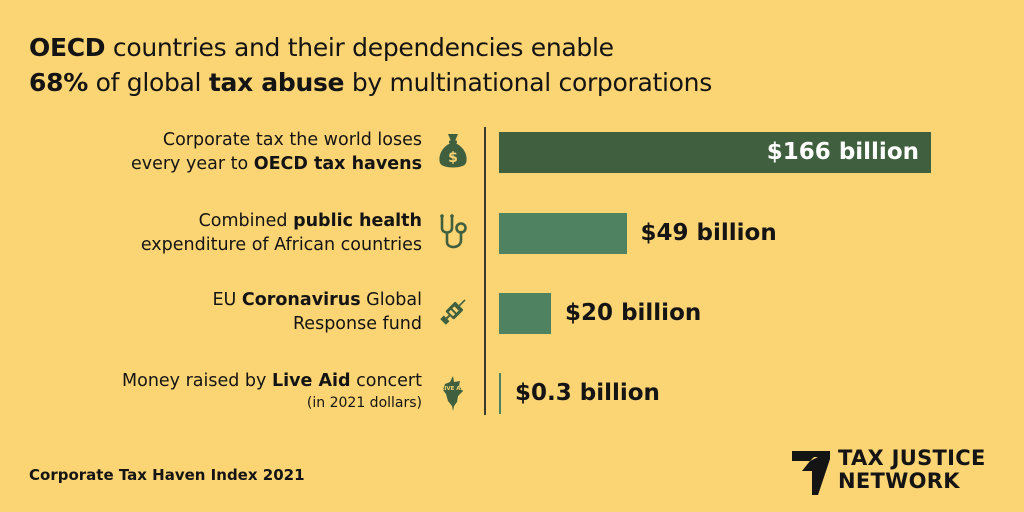  I want to click on live-aid-icon: LIVE AID, so click(454, 393).